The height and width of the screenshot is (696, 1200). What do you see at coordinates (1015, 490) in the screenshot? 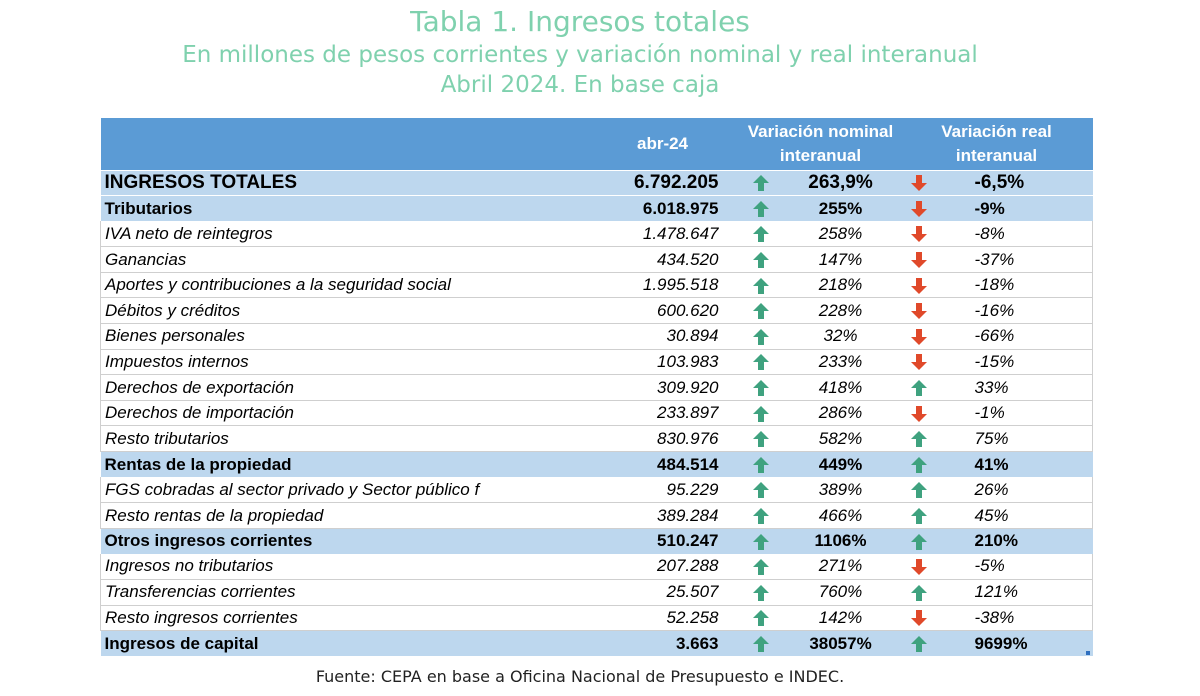
I see `row-real-value: 26%` at bounding box center [1015, 490].